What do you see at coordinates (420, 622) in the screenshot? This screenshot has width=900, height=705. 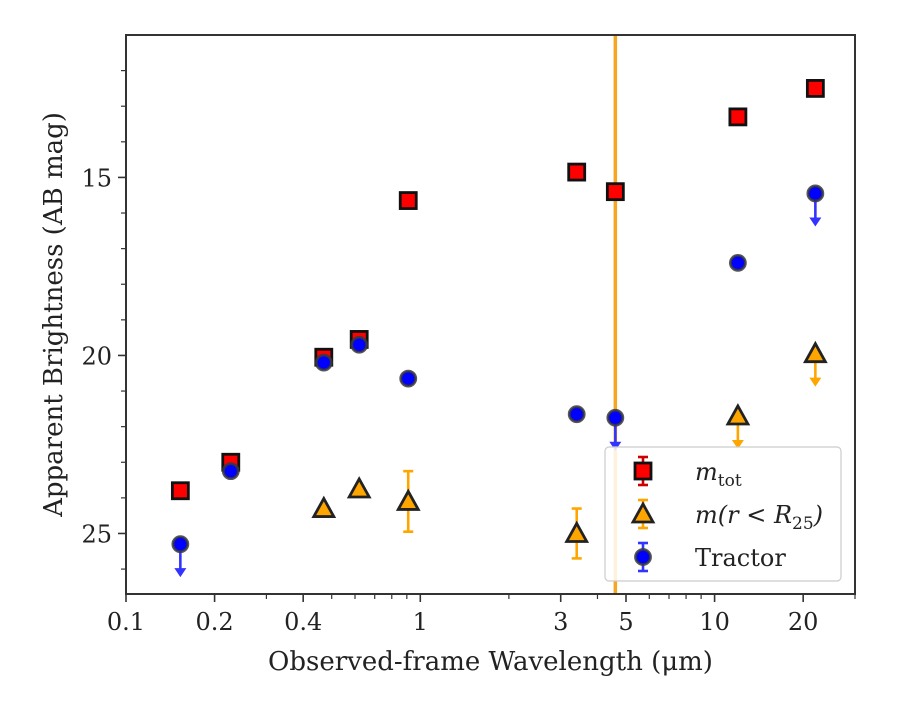 I see `x-tick-label: 1` at bounding box center [420, 622].